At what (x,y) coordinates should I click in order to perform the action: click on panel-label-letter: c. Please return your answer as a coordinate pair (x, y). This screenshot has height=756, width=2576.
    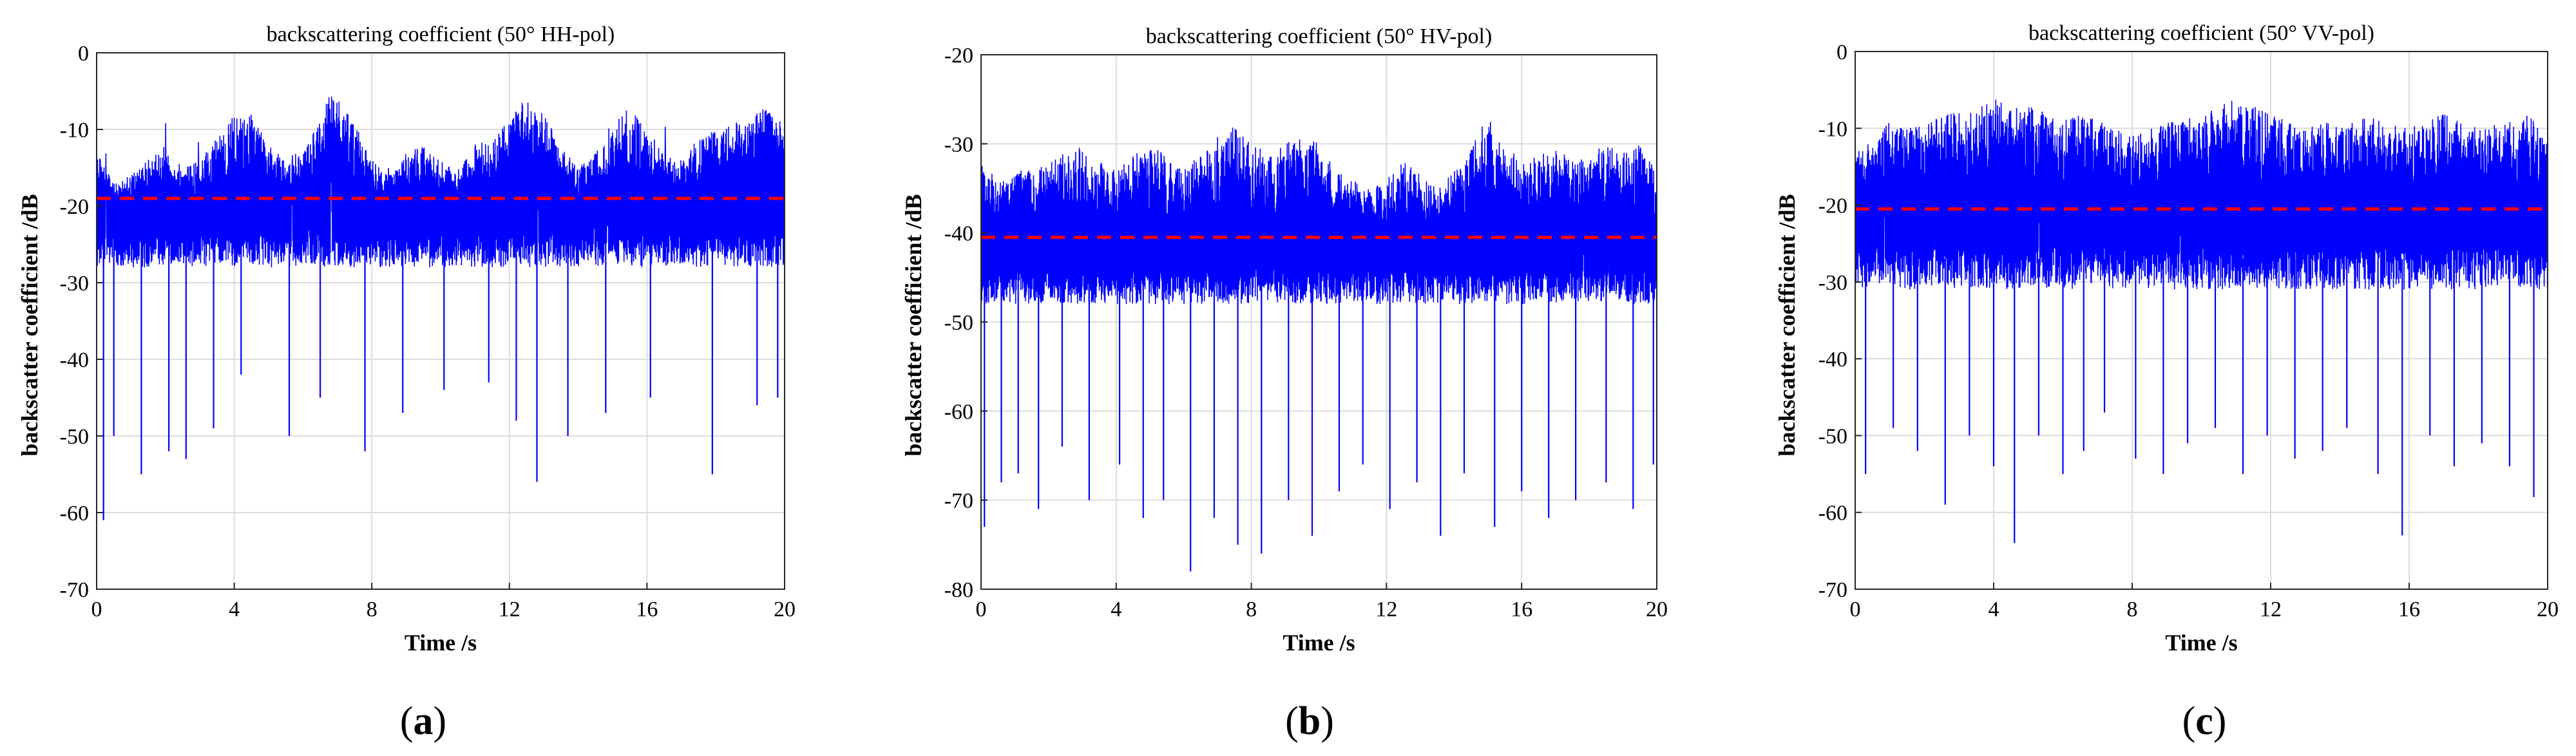
    Looking at the image, I should click on (2204, 721).